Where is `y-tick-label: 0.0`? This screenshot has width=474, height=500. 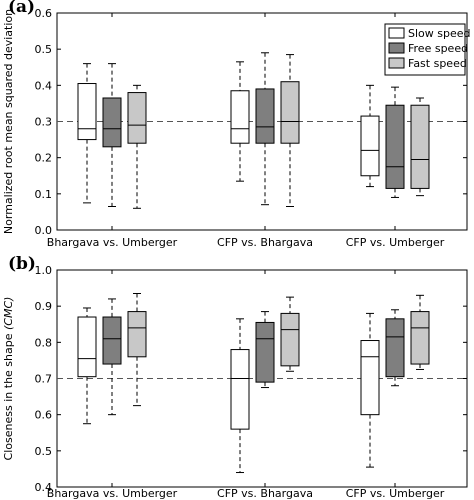 y-tick-label: 0.0 is located at coordinates (44, 230).